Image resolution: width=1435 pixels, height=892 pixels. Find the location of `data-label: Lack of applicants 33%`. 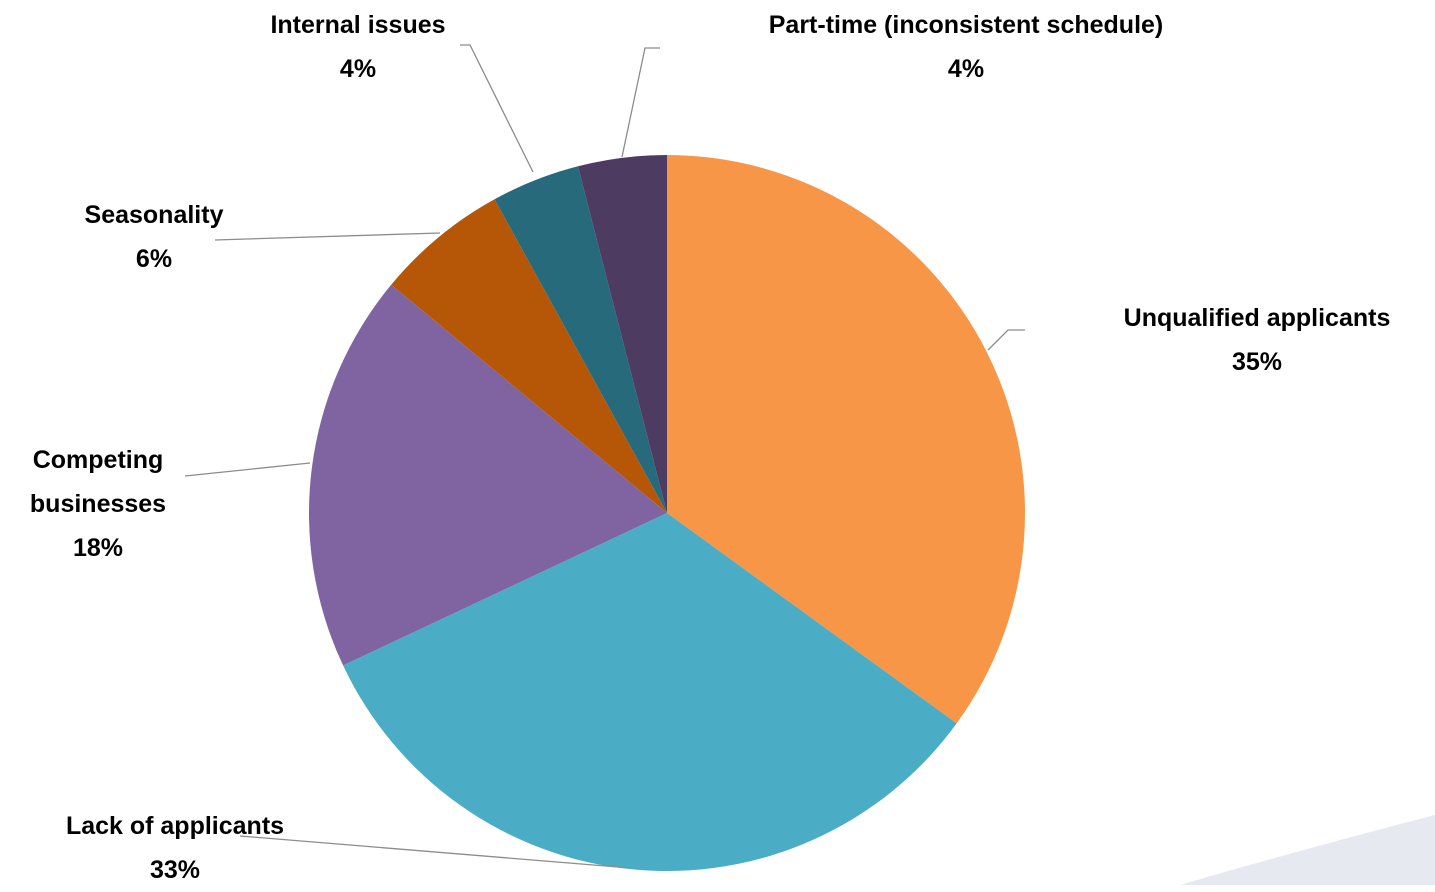

data-label: Lack of applicants 33% is located at coordinates (175, 848).